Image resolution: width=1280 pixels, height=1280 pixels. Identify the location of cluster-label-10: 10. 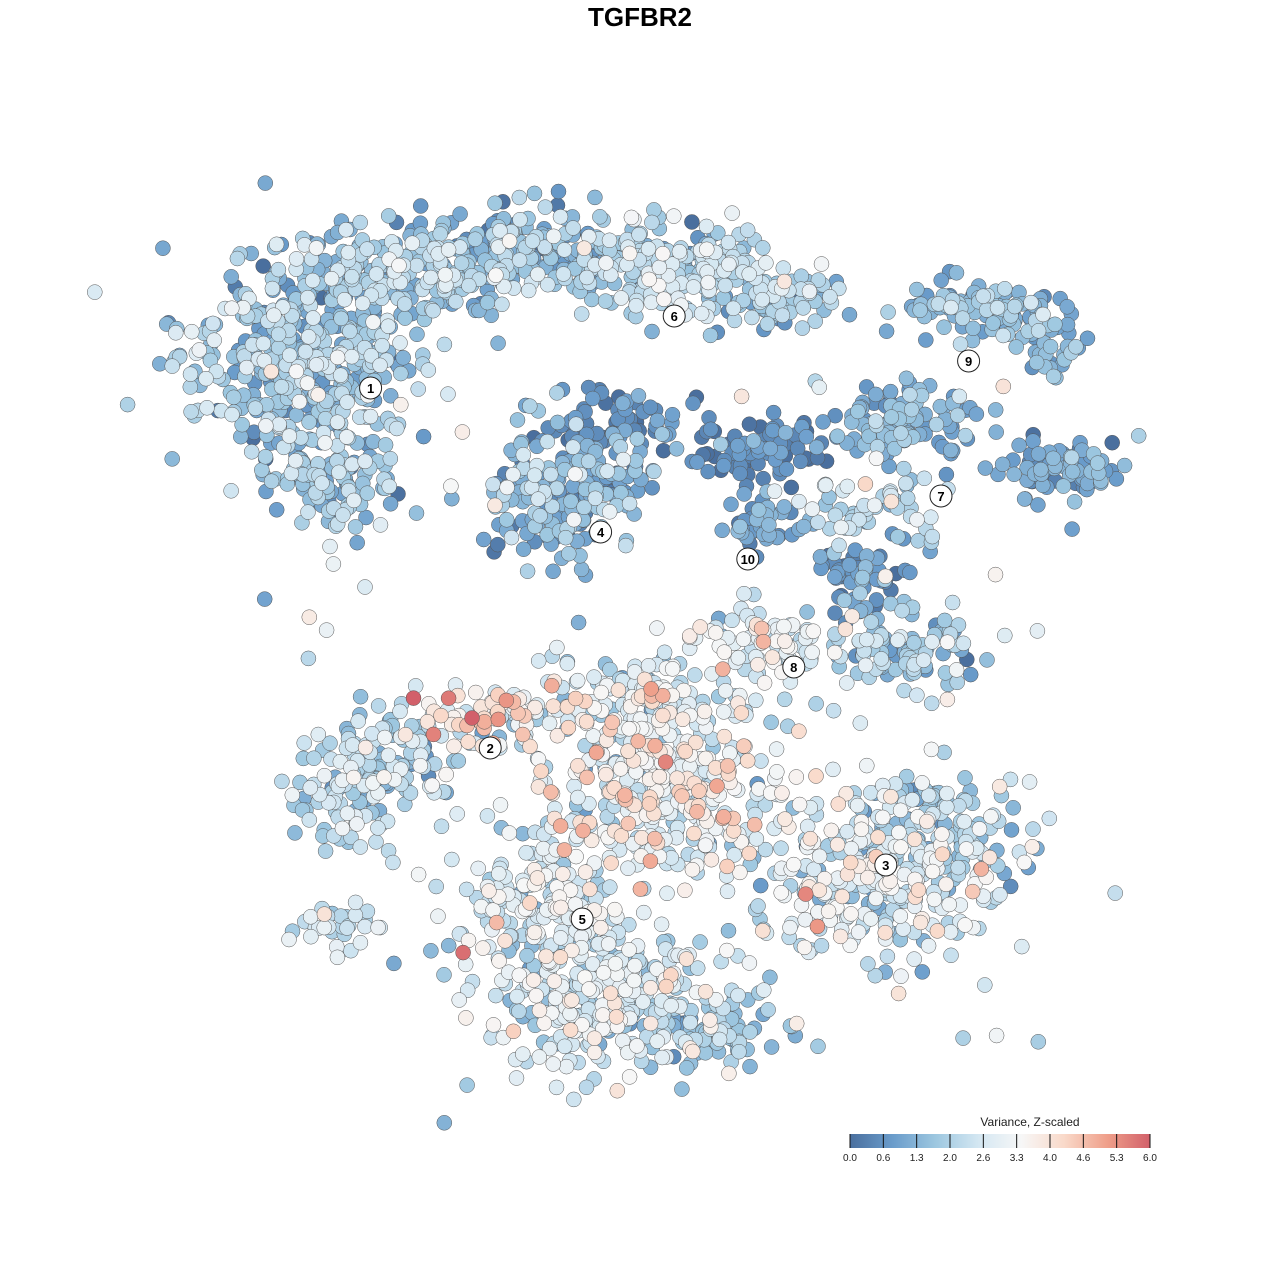
(748, 559).